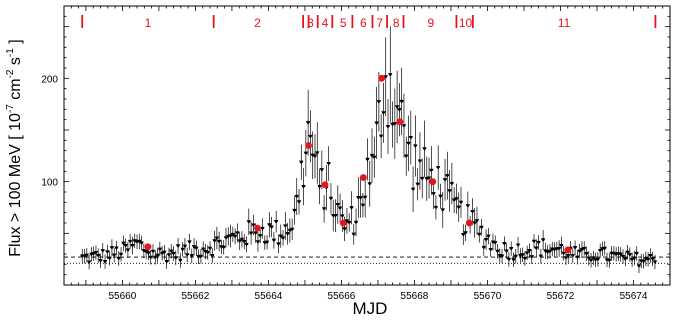  Describe the element at coordinates (15, 63) in the screenshot. I see `y-axis-title-end: s` at that location.